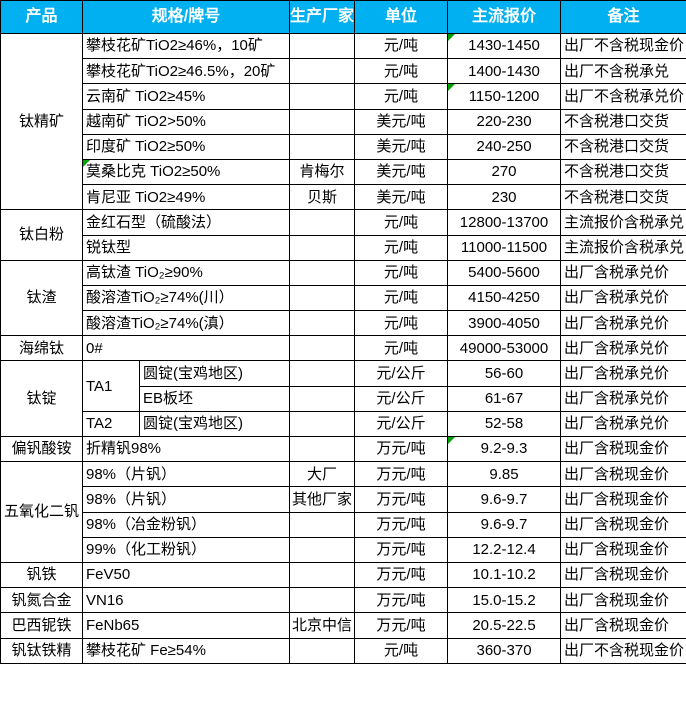  What do you see at coordinates (504, 600) in the screenshot?
I see `price-cell: 15.0-15.2` at bounding box center [504, 600].